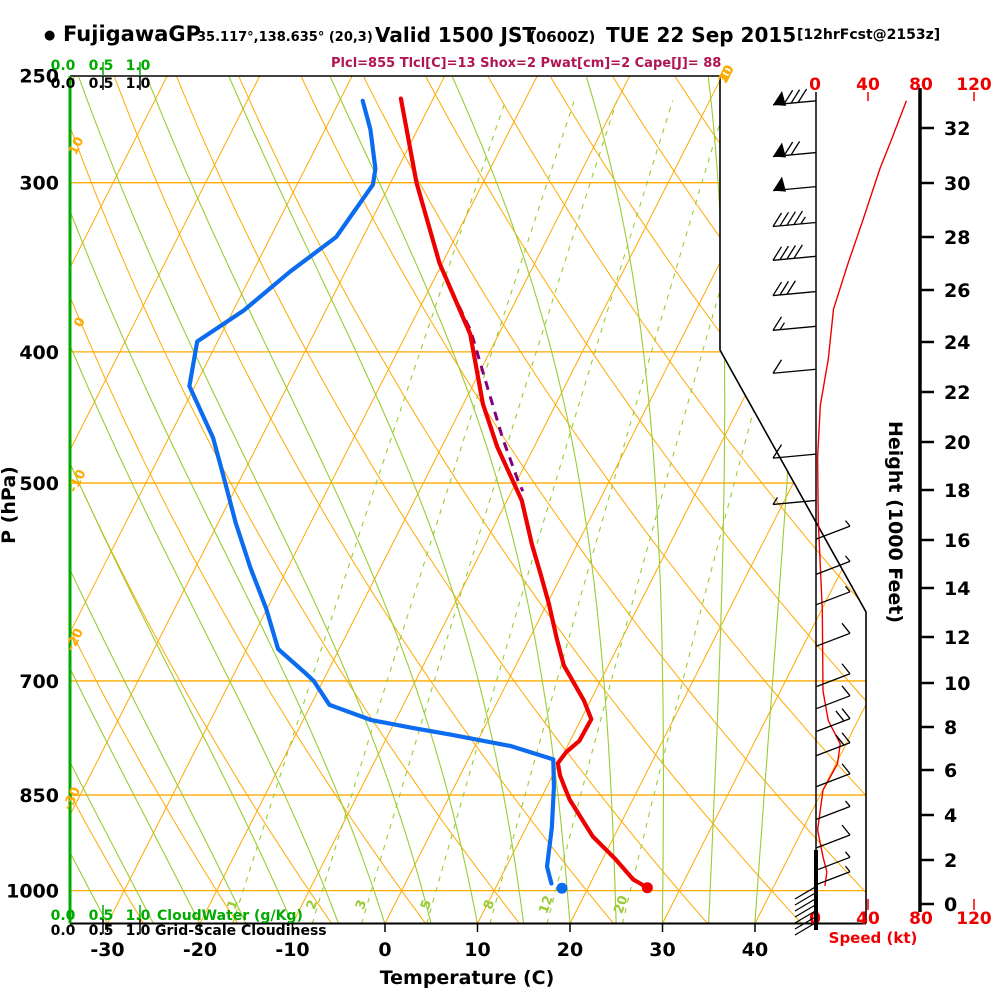 The height and width of the screenshot is (1000, 1000). Describe the element at coordinates (138, 931) in the screenshot. I see `cloudiness-bottom-scale-value: 1.0` at that location.